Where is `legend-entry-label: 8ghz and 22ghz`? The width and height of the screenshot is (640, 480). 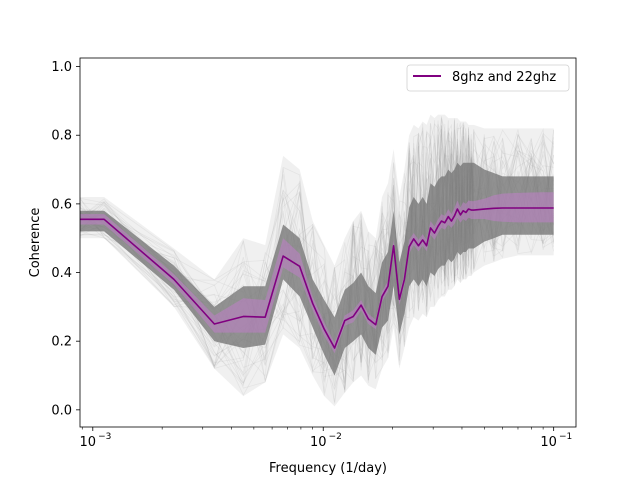 legend-entry-label: 8ghz and 22ghz is located at coordinates (504, 77).